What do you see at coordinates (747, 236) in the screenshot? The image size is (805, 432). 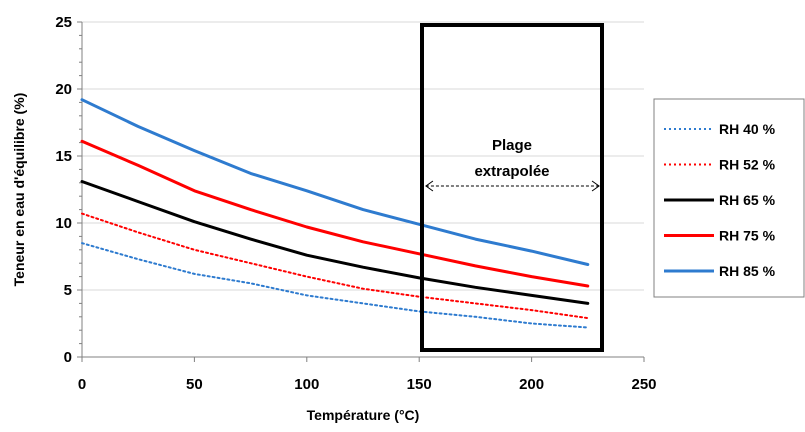 I see `legend-label-4: RH 75 %` at bounding box center [747, 236].